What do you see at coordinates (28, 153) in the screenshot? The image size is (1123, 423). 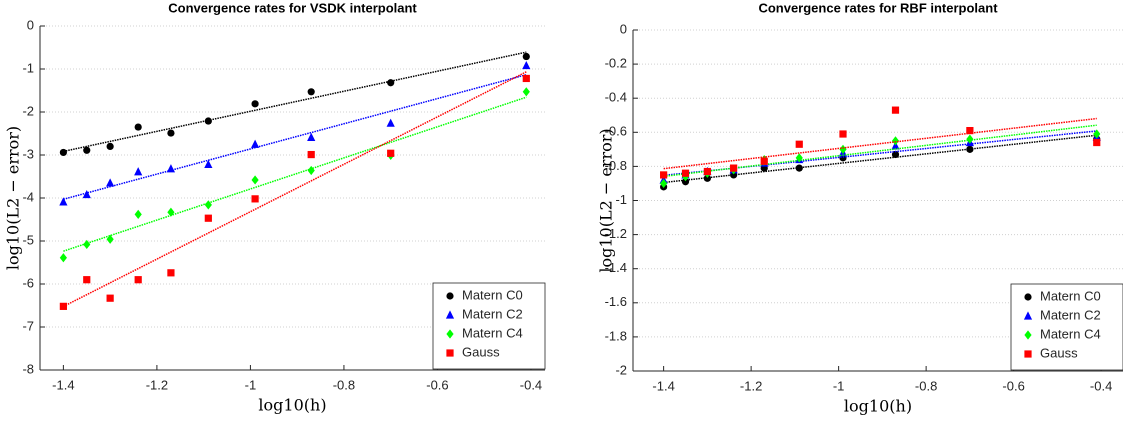 I see `y-tick-label: -3` at bounding box center [28, 153].